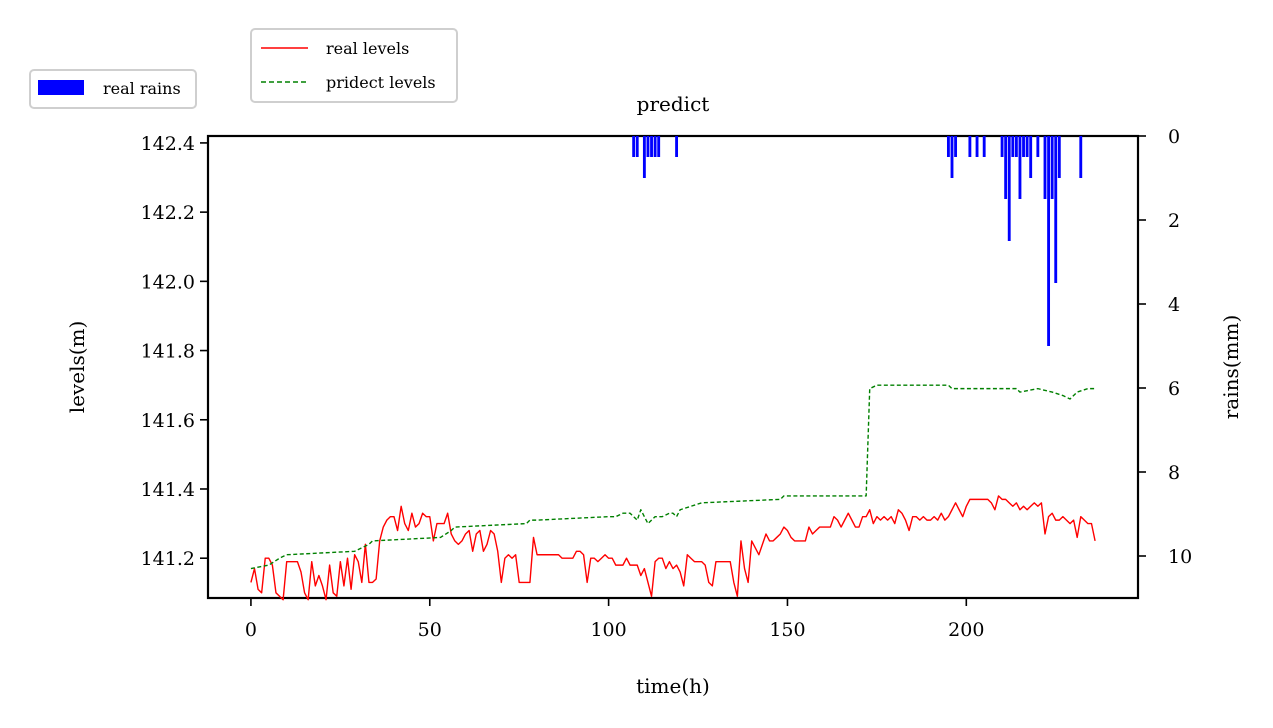 The height and width of the screenshot is (728, 1273). Describe the element at coordinates (1174, 473) in the screenshot. I see `y2-tick-label: 8` at that location.